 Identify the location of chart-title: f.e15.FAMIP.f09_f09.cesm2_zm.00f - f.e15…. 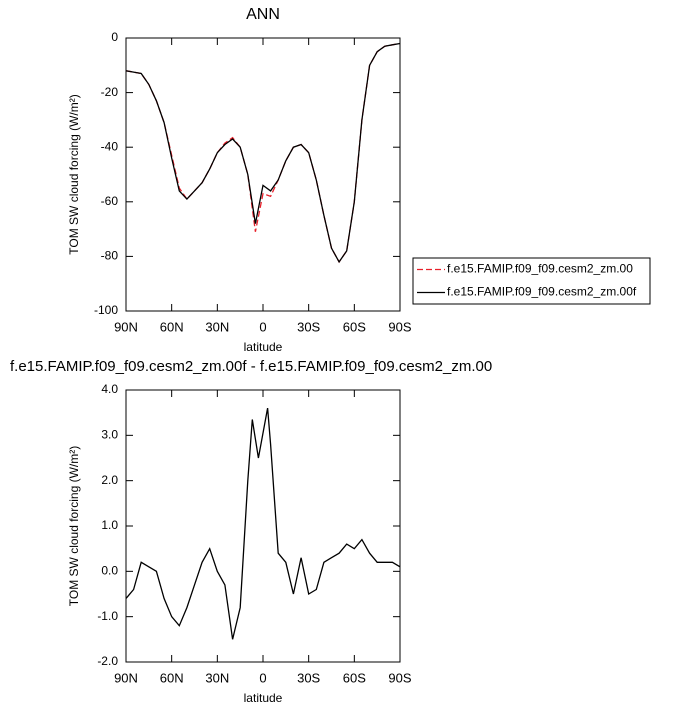
(251, 366).